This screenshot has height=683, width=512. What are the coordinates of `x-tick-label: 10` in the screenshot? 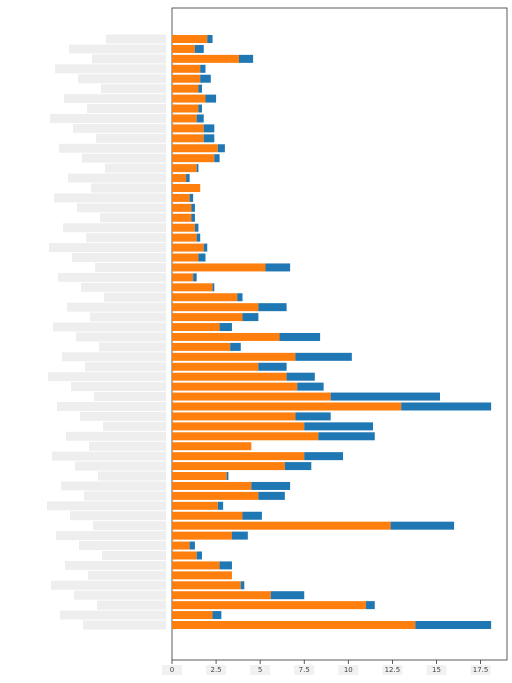 It's located at (348, 670).